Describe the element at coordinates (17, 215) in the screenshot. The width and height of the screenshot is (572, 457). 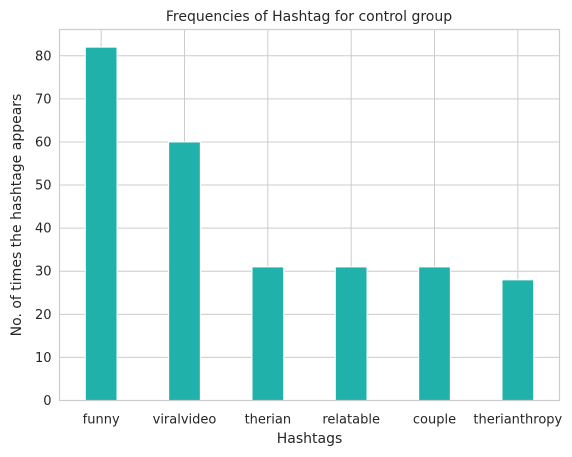
I see `y-axis-label: No. of times the hashtage appears` at that location.